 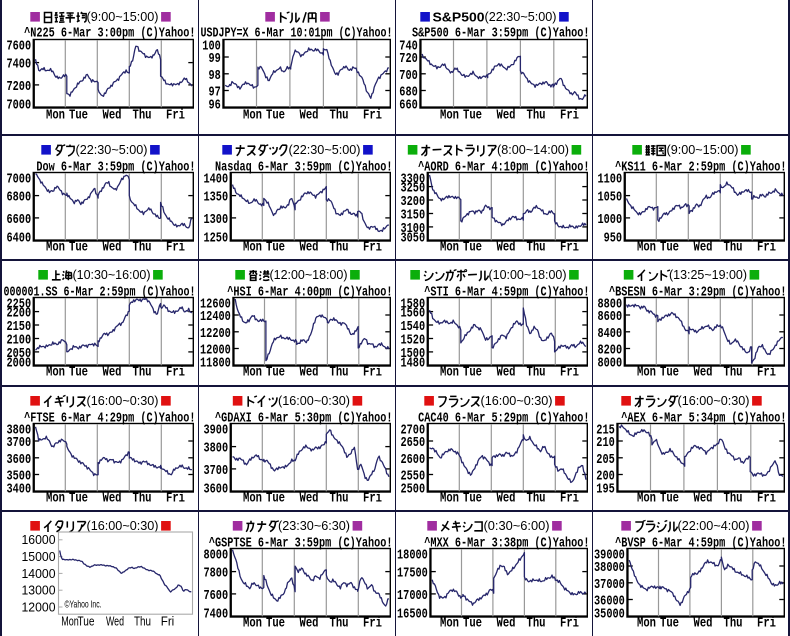 What do you see at coordinates (610, 317) in the screenshot?
I see `svg-text: 8600` at bounding box center [610, 317].